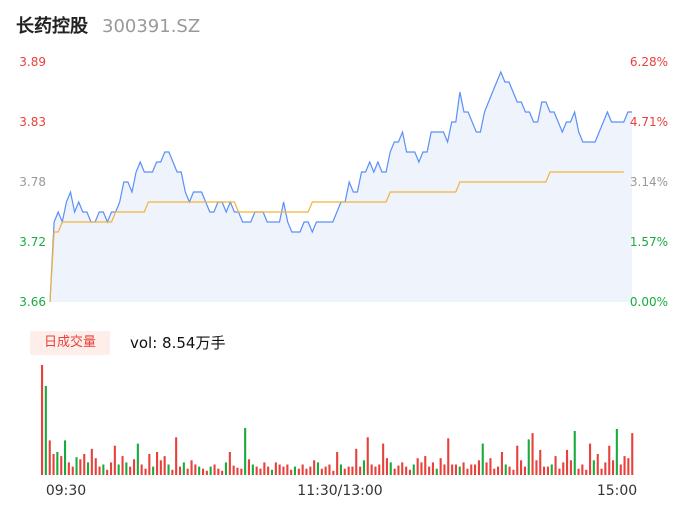 This screenshot has height=524, width=686. I want to click on y-tick-label: 3.72, so click(32, 242).